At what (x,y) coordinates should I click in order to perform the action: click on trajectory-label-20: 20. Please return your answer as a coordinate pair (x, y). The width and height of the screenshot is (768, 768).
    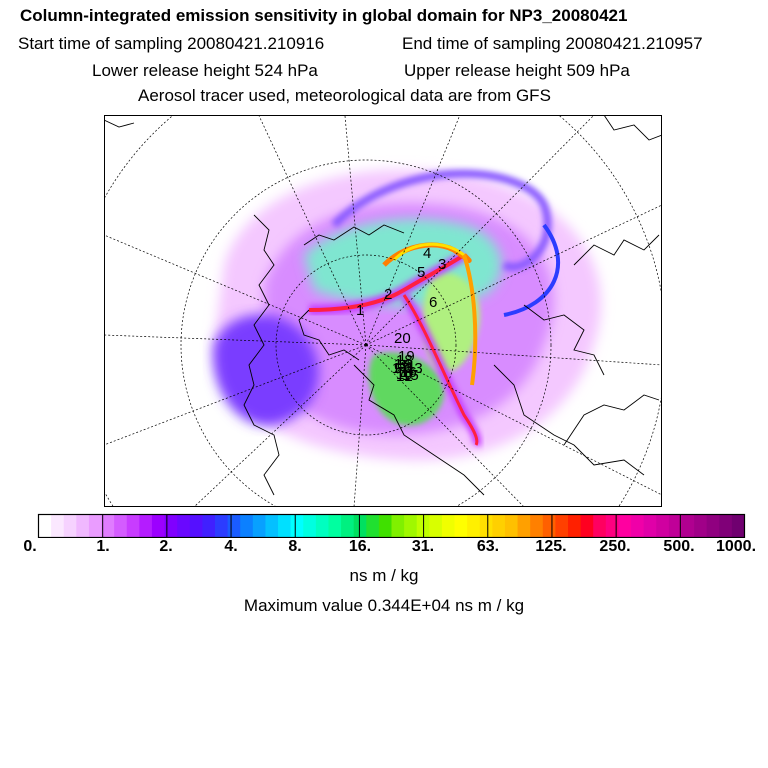
    Looking at the image, I should click on (402, 338).